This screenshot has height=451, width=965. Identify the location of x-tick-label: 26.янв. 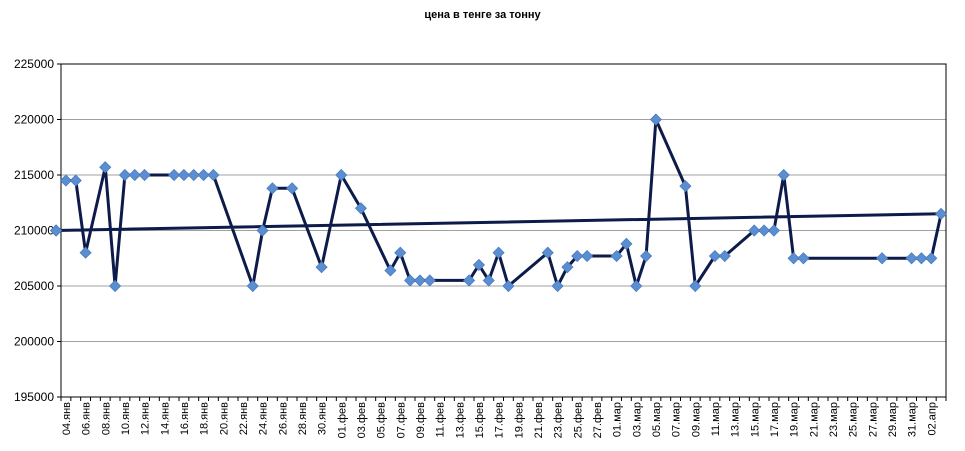
(283, 418).